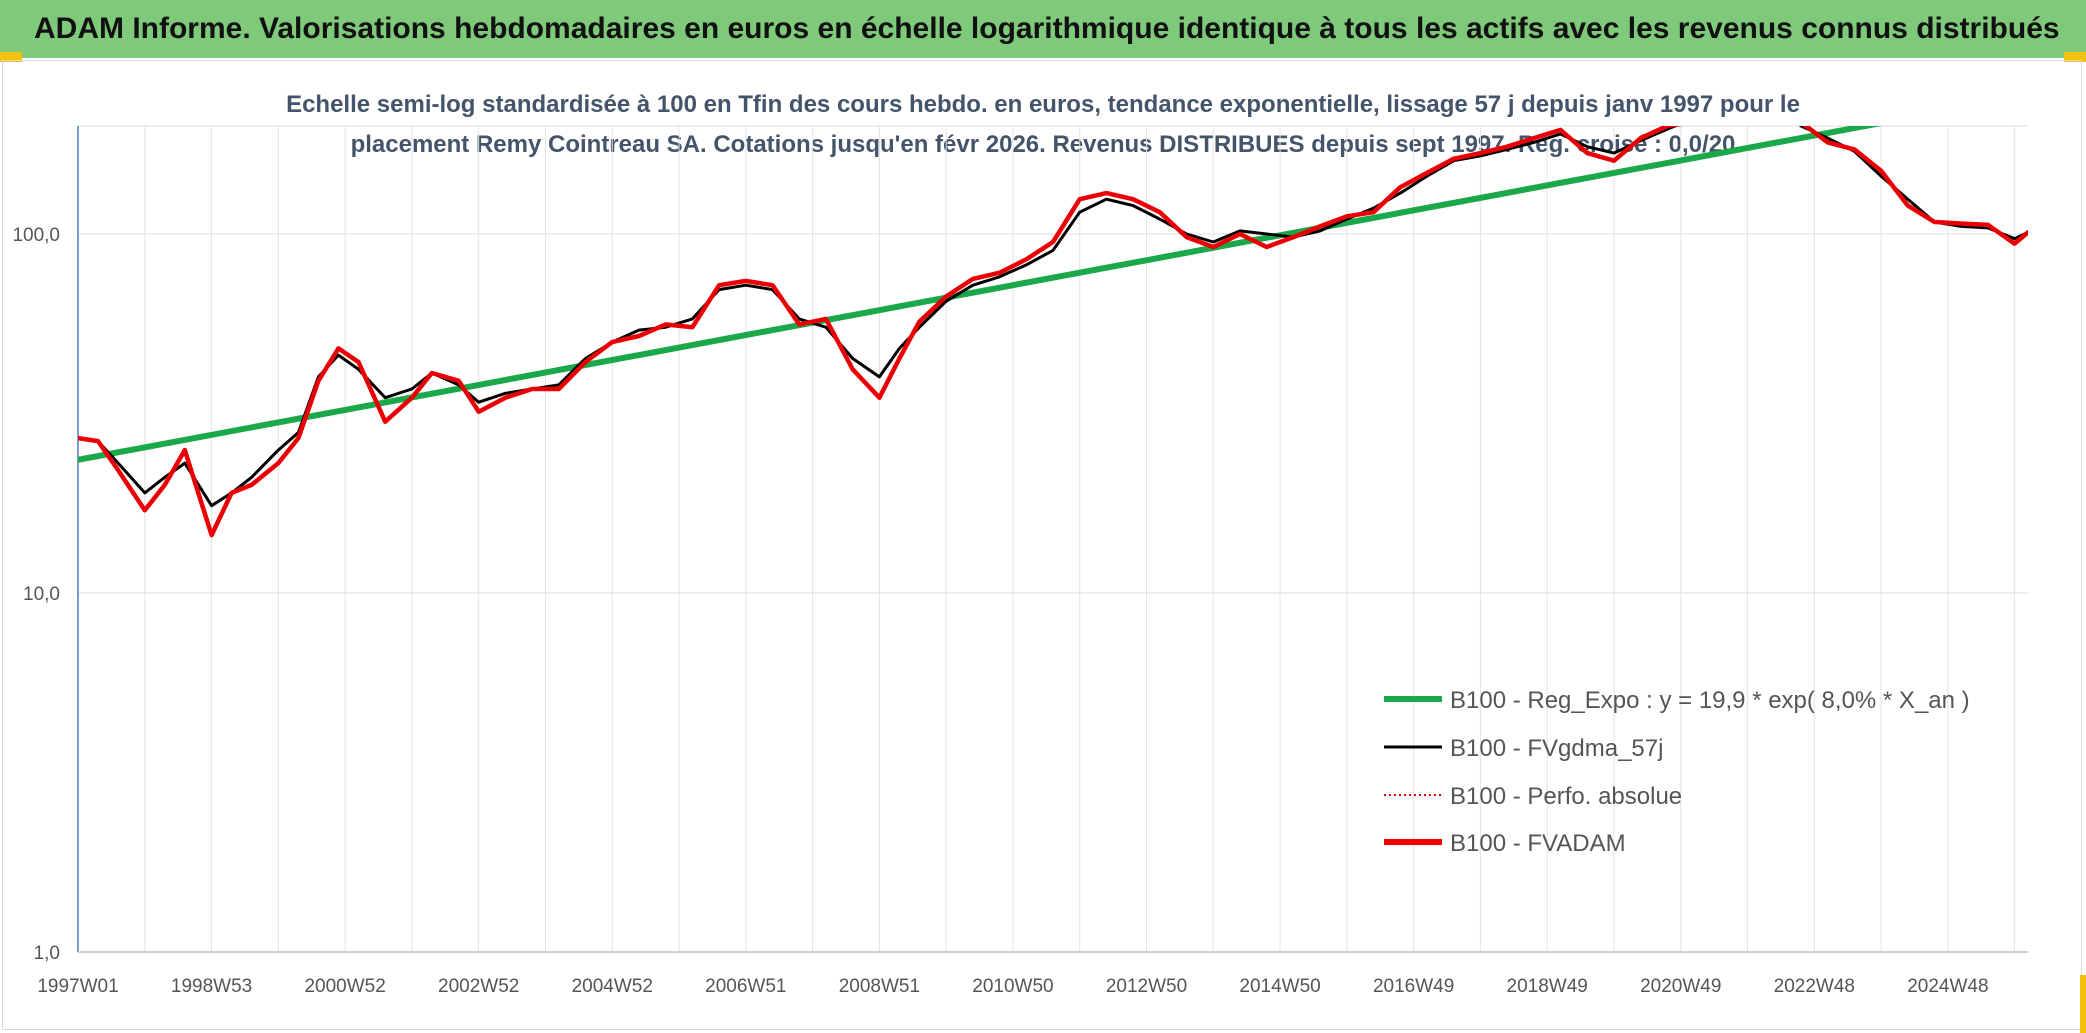  What do you see at coordinates (344, 986) in the screenshot?
I see `x-tick-label: 2000W52` at bounding box center [344, 986].